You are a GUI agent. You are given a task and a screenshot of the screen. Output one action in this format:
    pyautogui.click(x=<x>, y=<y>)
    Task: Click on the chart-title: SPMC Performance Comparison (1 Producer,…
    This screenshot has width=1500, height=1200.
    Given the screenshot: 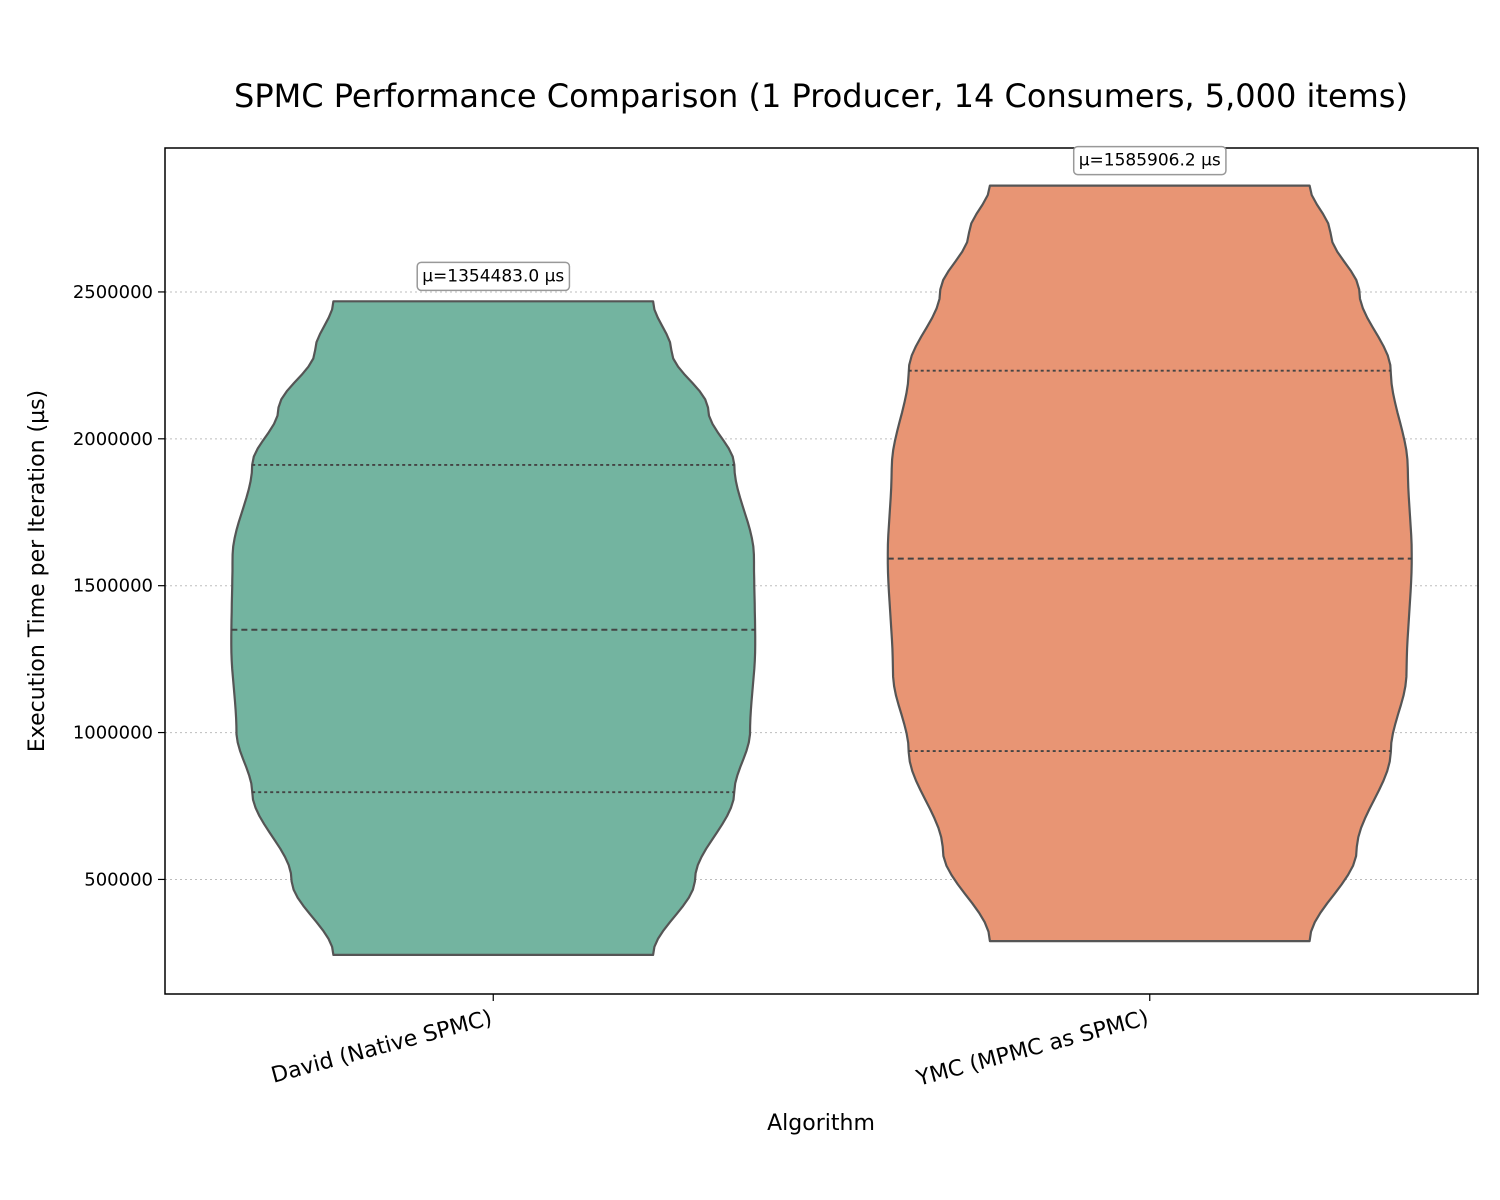 What is the action you would take?
    pyautogui.click(x=821, y=96)
    